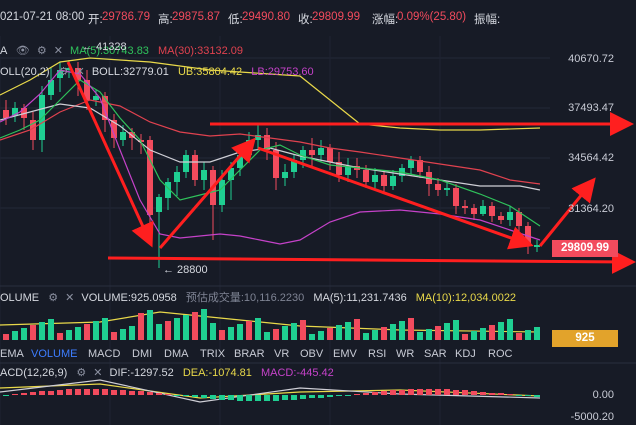  Describe the element at coordinates (585, 338) in the screenshot. I see `current-volume-tag: 925` at that location.